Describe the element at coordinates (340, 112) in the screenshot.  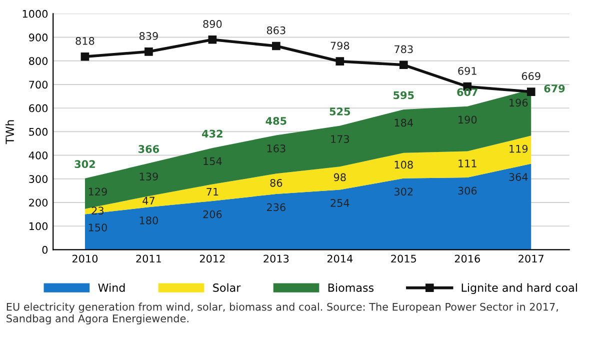
I see `total-label: 525` at that location.